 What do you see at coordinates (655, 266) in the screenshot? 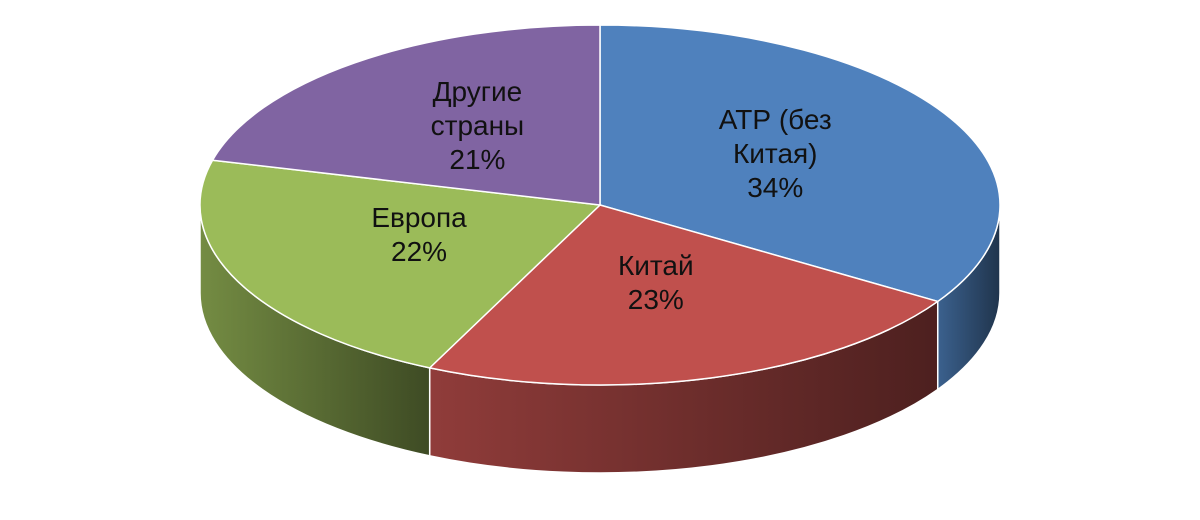
I see `category-label: Китай` at bounding box center [655, 266].